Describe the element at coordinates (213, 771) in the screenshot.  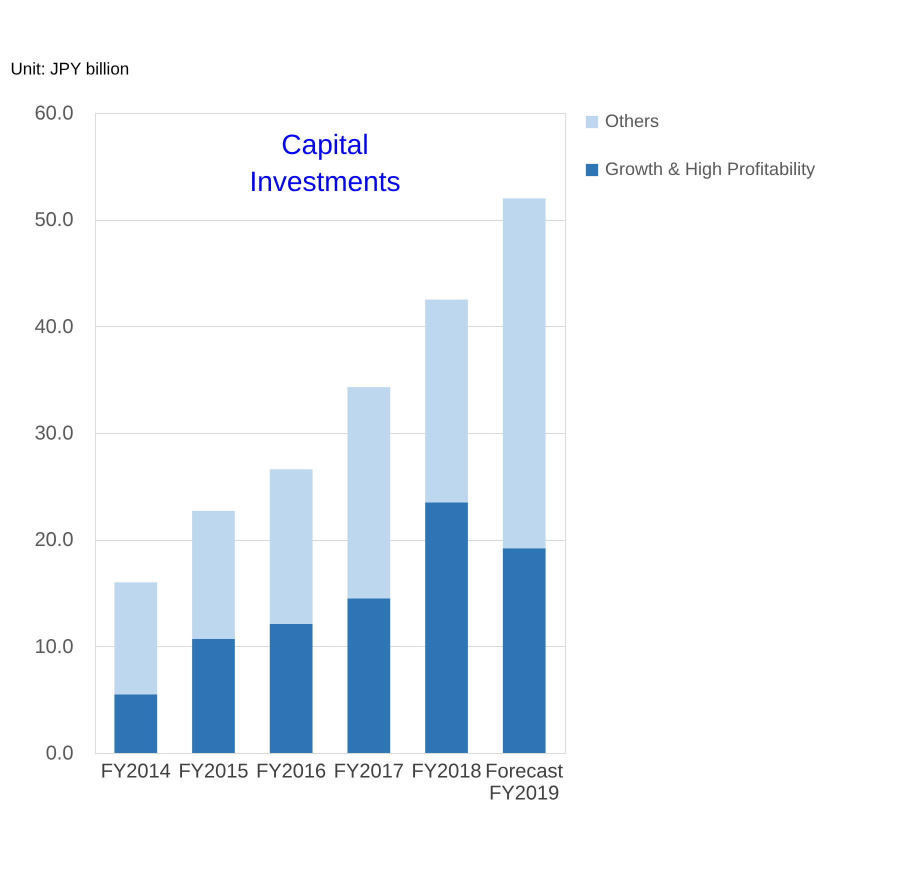
I see `x-tick-label: FY2015` at that location.